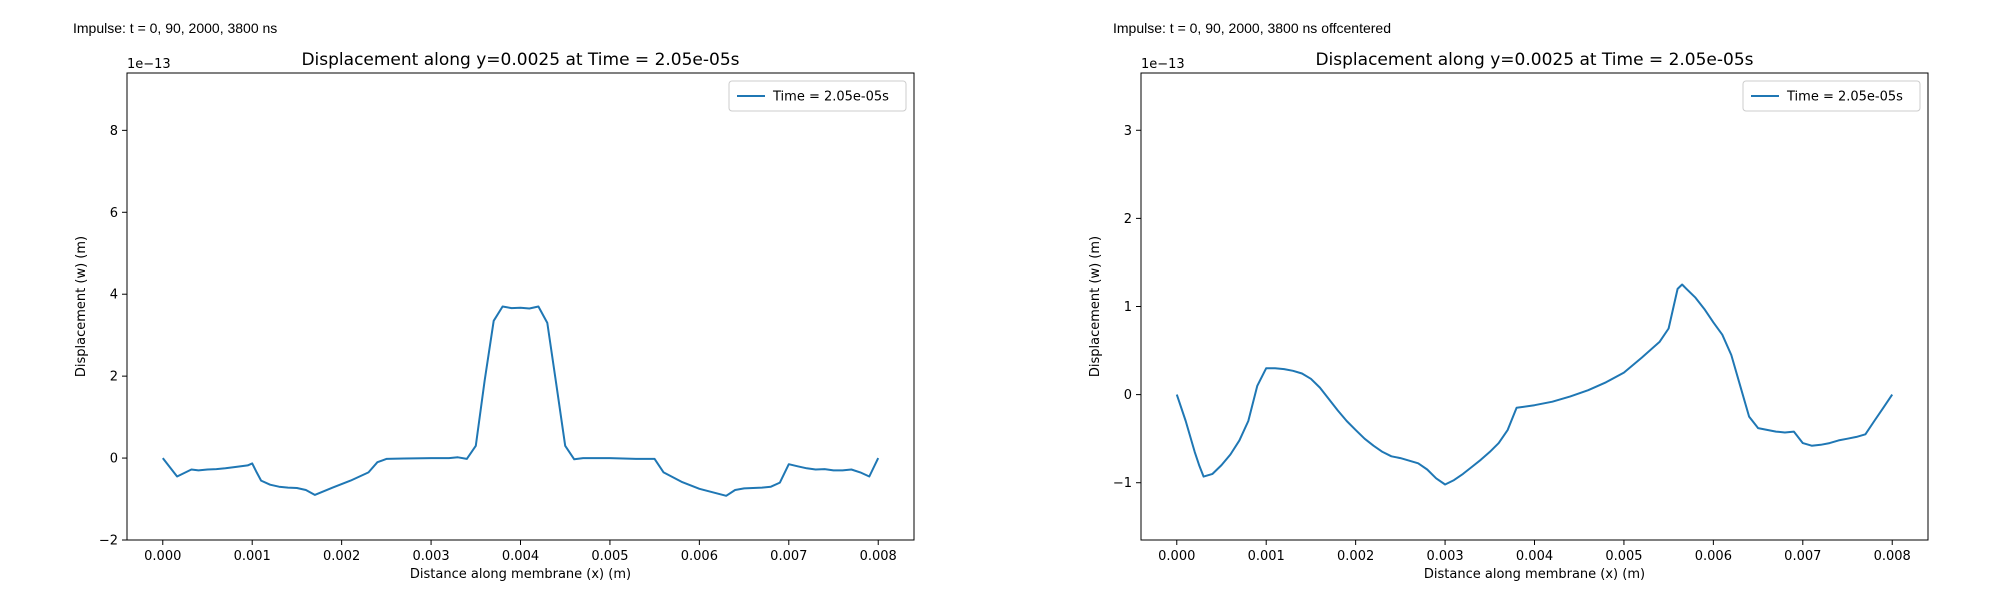 This screenshot has height=600, width=2000. What do you see at coordinates (252, 556) in the screenshot?
I see `chart-1-x-tick-label: 0.001` at bounding box center [252, 556].